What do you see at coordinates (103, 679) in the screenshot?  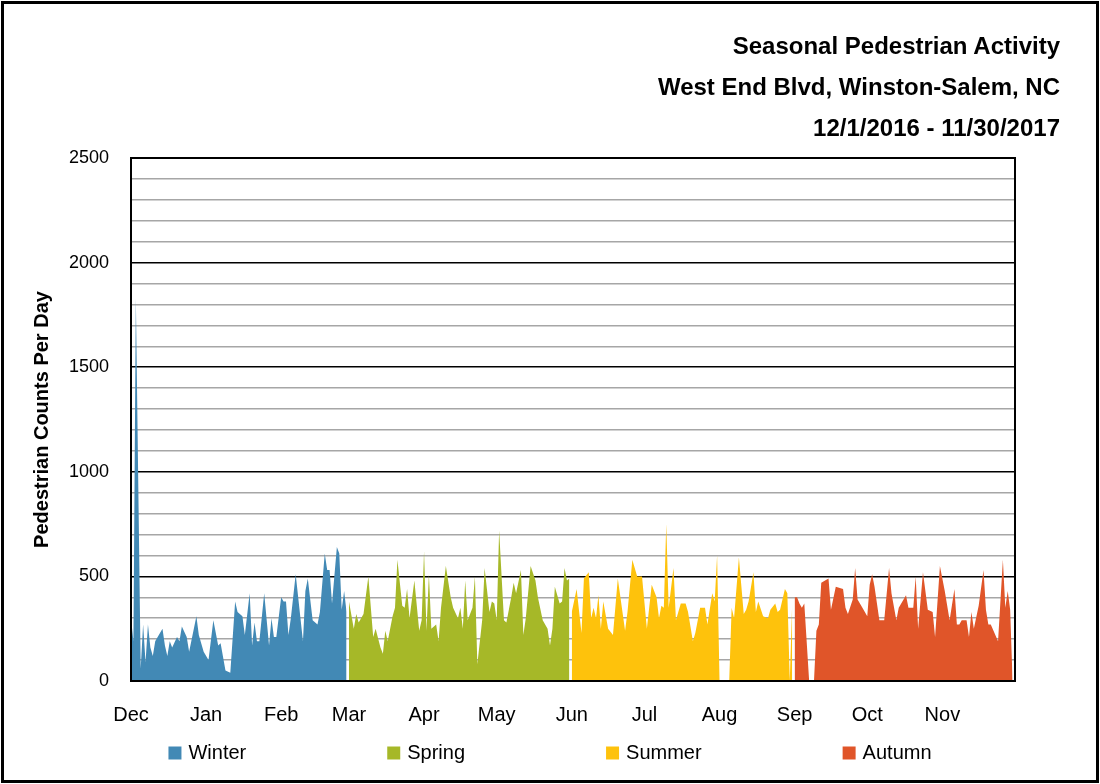 I see `y-tick-label: 0` at bounding box center [103, 679].